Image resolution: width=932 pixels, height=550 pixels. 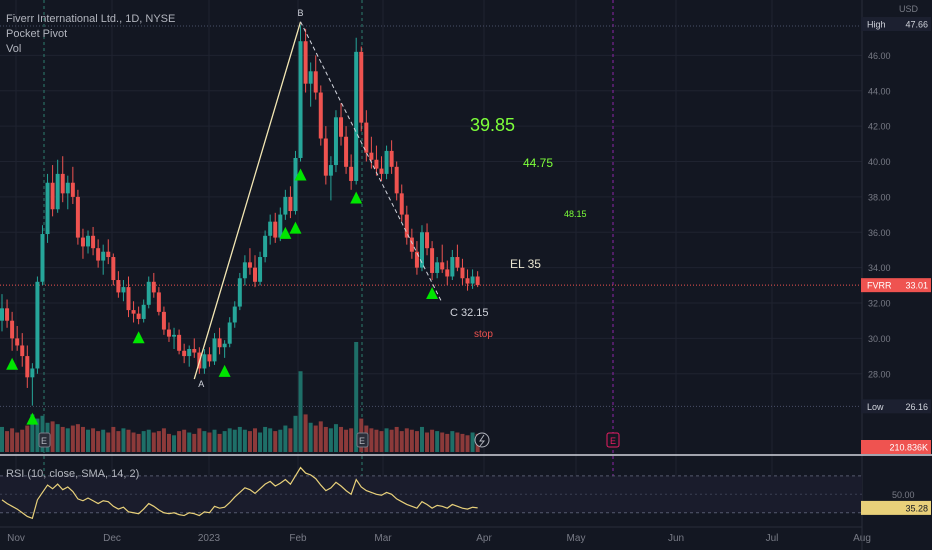 What do you see at coordinates (14, 49) in the screenshot?
I see `volume-indicator-label: Vol` at bounding box center [14, 49].